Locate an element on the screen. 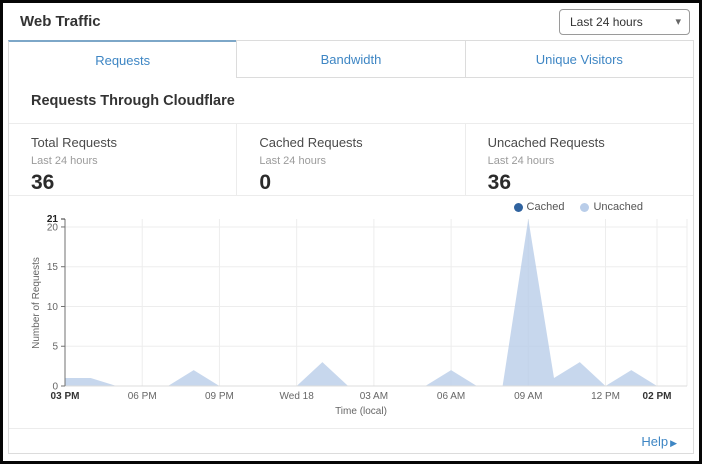 The image size is (702, 470). legend-uncached: Uncached is located at coordinates (611, 207).